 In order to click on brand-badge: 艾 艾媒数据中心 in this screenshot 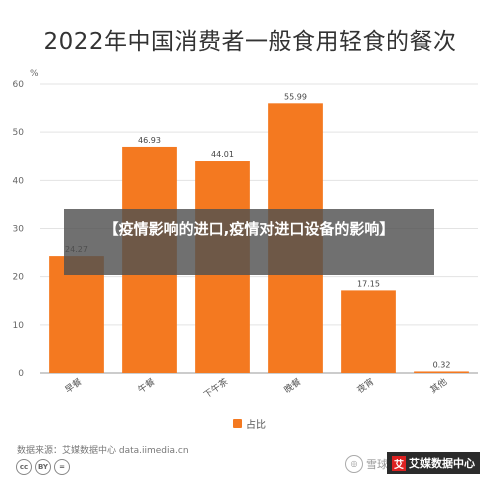, I will do `click(433, 463)`.